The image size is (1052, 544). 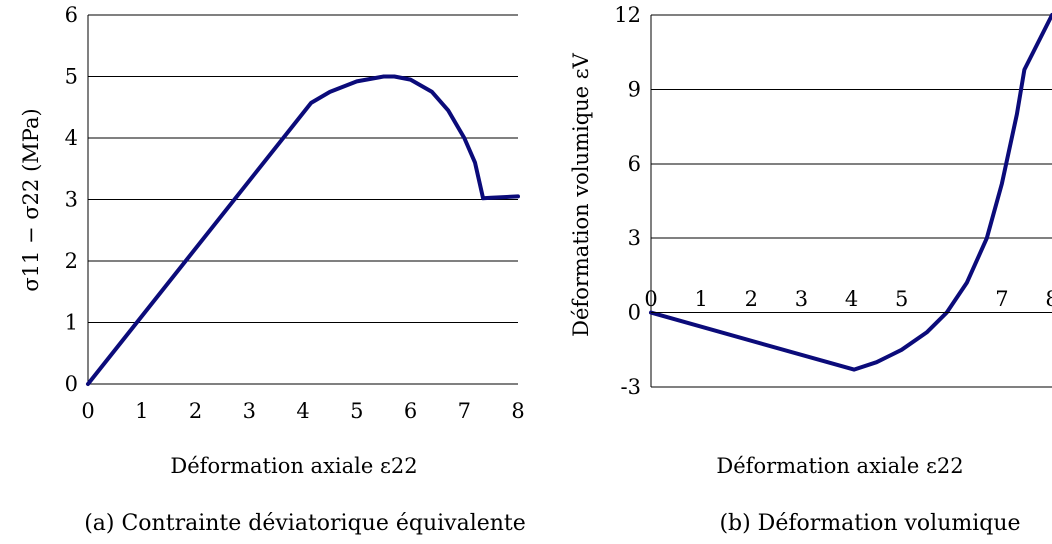 What do you see at coordinates (71, 323) in the screenshot?
I see `a-y-tick-label: 1` at bounding box center [71, 323].